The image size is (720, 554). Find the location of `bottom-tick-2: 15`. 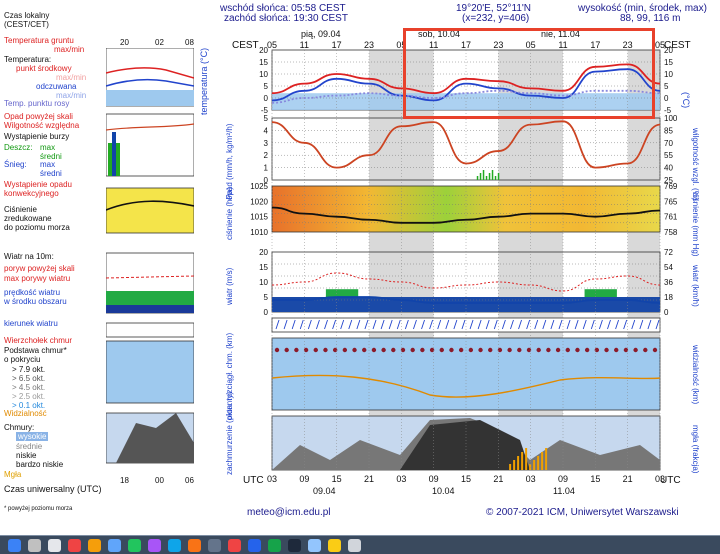

bottom-tick-2: 15 is located at coordinates (337, 479).